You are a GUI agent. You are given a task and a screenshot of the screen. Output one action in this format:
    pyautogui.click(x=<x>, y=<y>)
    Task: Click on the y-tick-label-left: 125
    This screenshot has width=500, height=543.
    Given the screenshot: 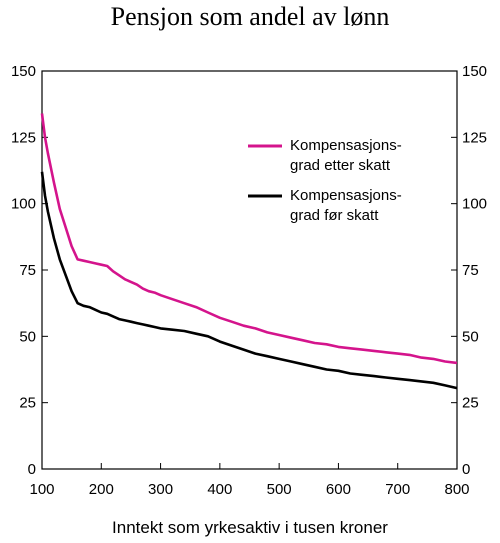 What is the action you would take?
    pyautogui.click(x=23, y=137)
    